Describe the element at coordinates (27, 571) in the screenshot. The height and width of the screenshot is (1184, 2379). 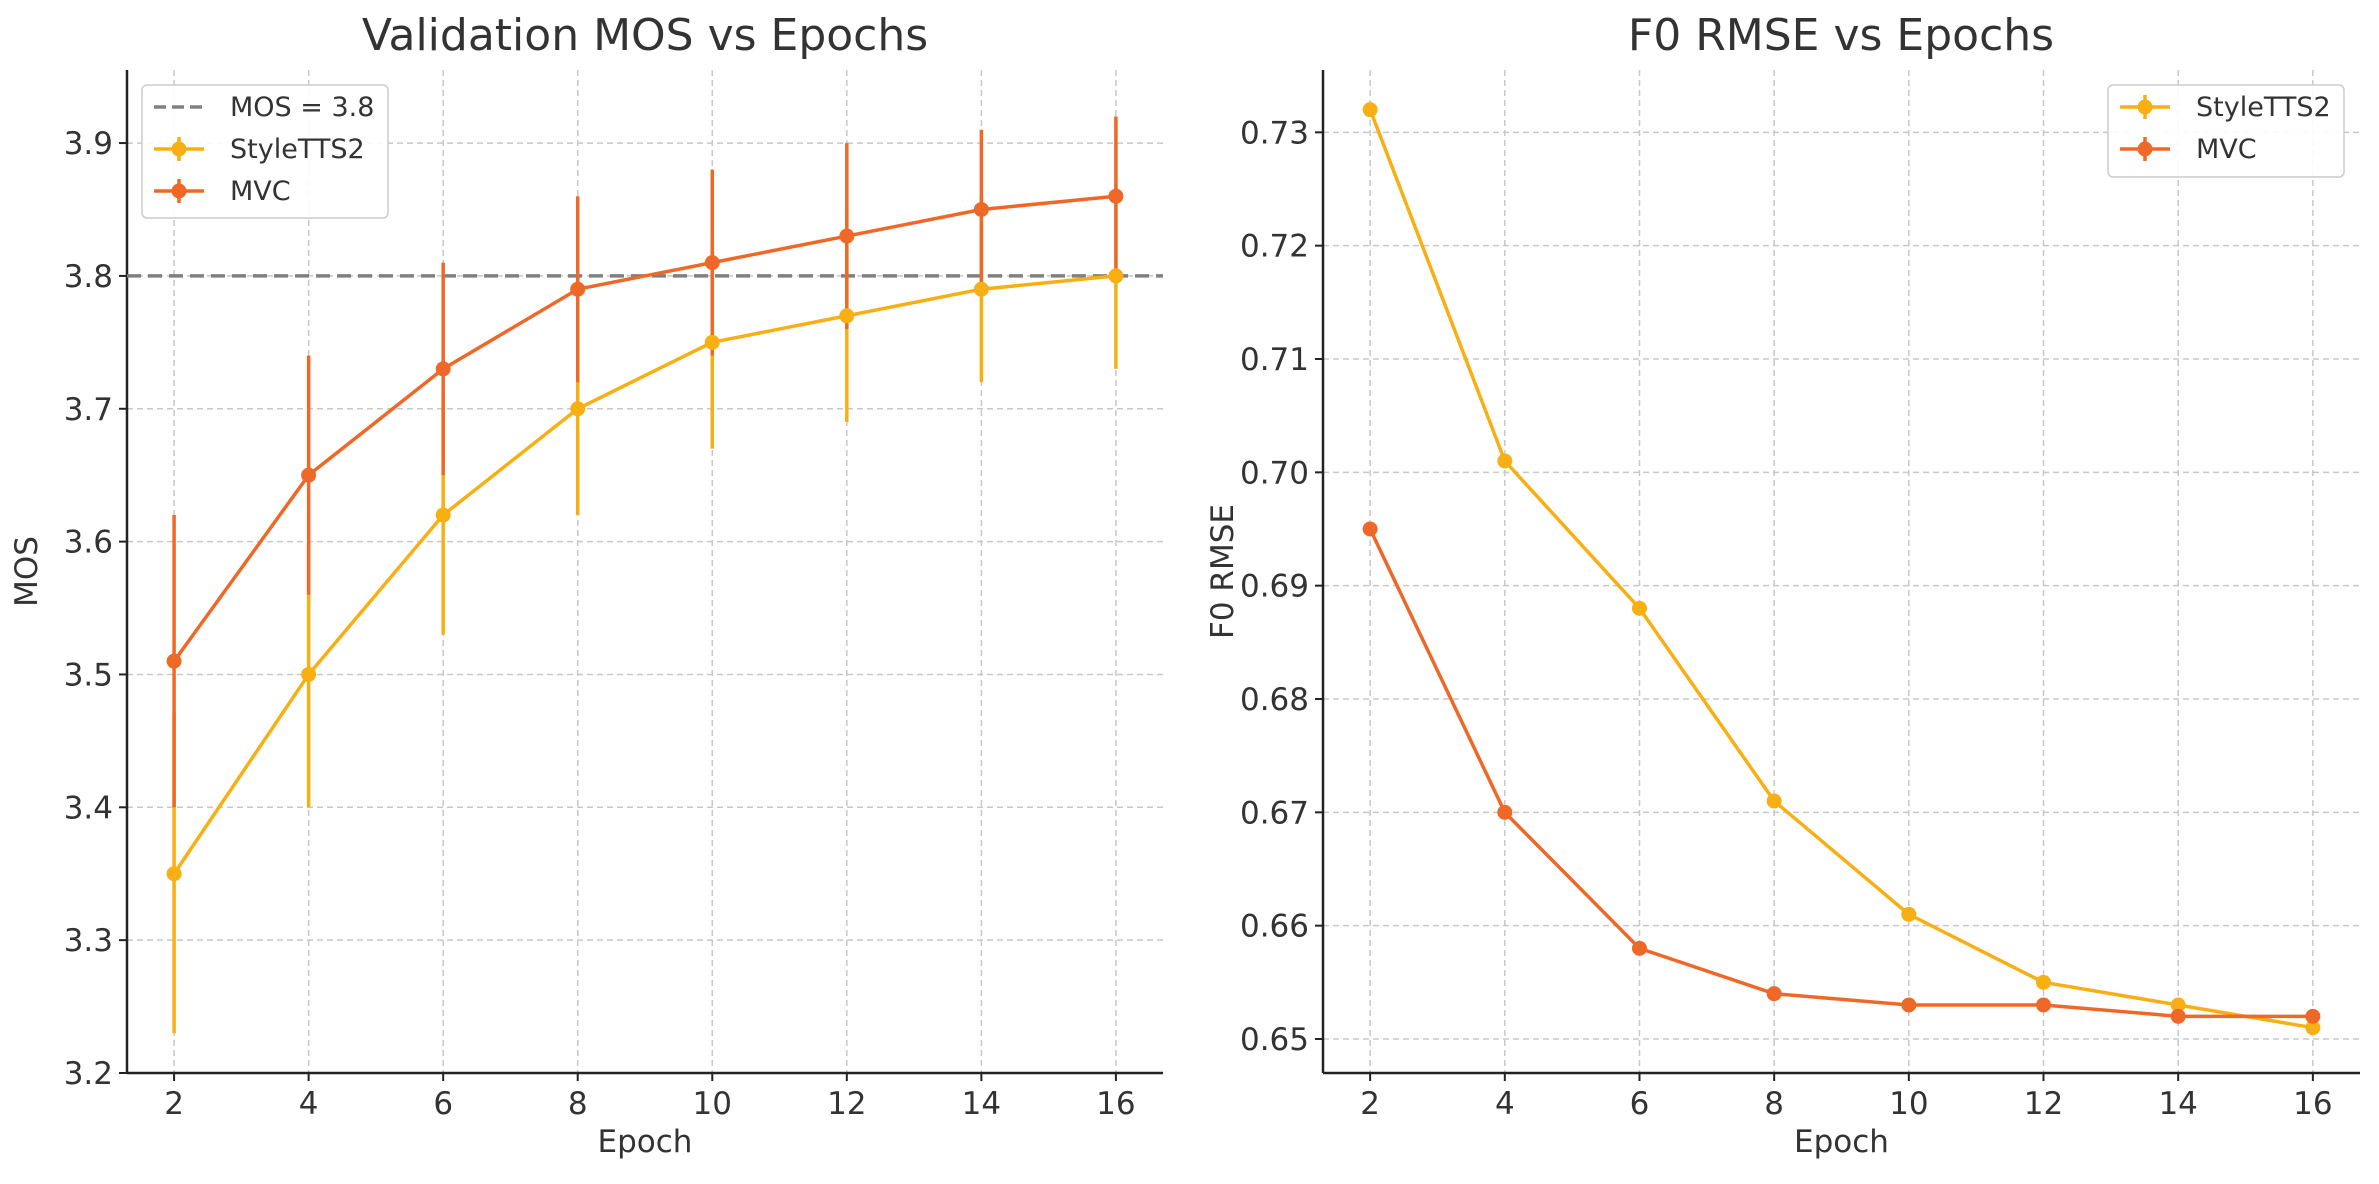
I see `y-axis-label: MOS` at that location.